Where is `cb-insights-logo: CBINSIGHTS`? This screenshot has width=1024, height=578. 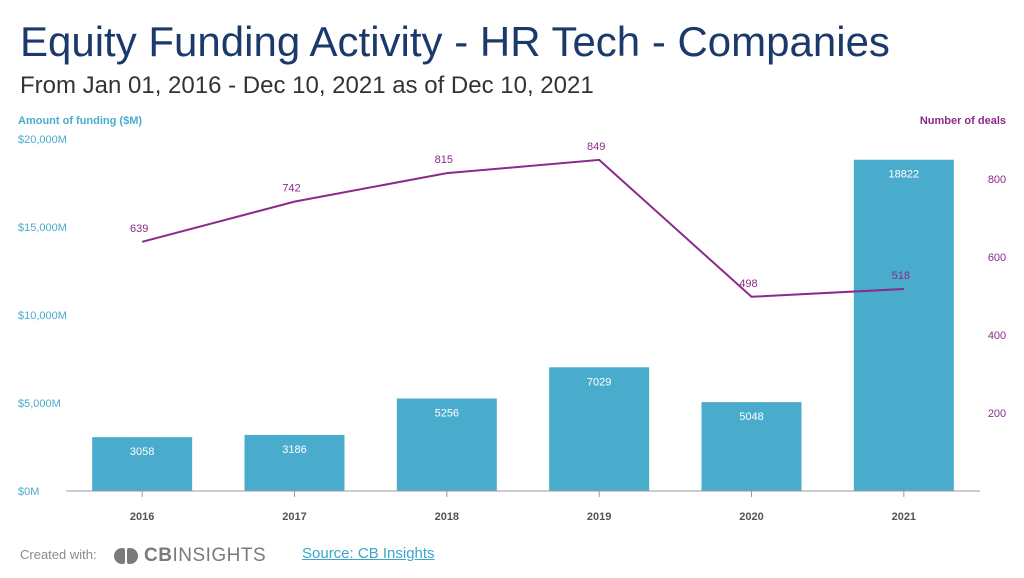 cb-insights-logo: CBINSIGHTS is located at coordinates (190, 556).